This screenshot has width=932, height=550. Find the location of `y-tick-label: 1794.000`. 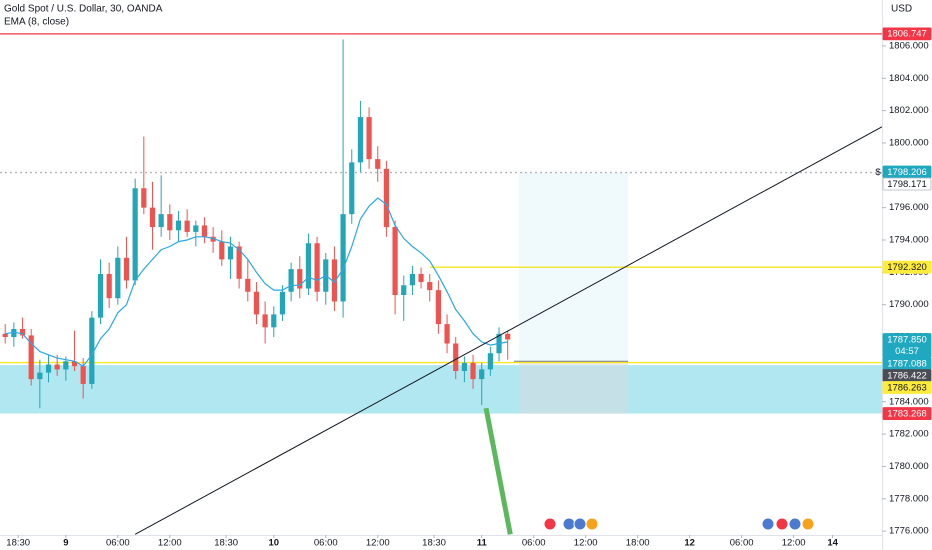

y-tick-label: 1794.000 is located at coordinates (909, 240).